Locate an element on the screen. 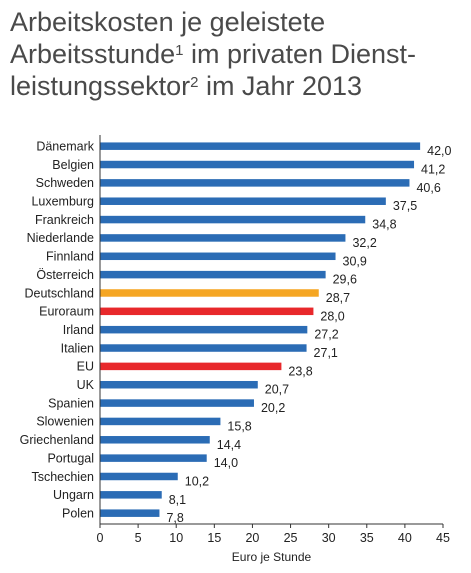 The width and height of the screenshot is (471, 573). footnote-1: 1 is located at coordinates (179, 50).